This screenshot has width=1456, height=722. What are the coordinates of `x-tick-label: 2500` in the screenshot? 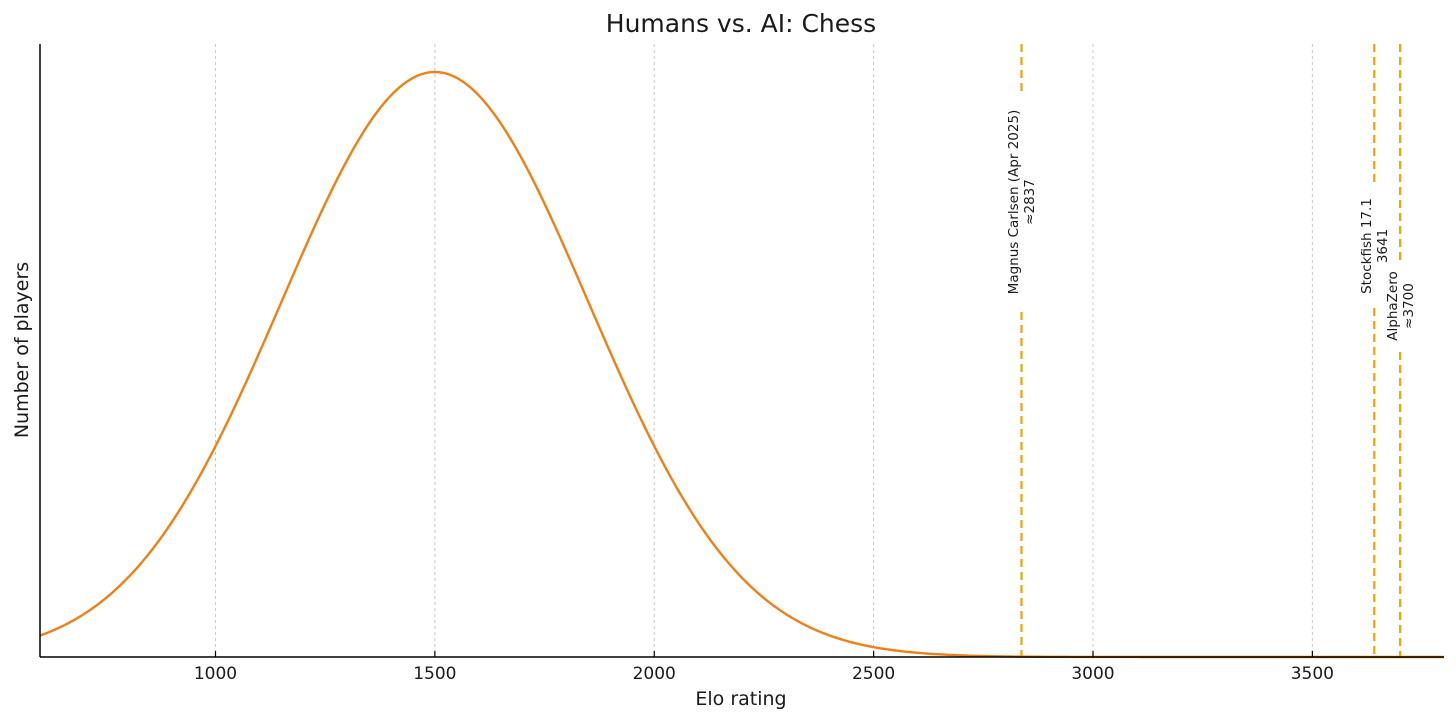 It's located at (873, 674).